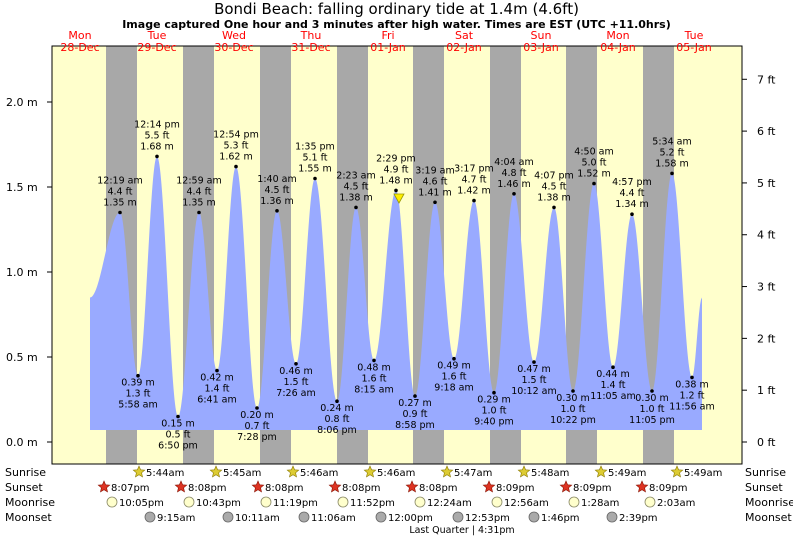 This screenshot has width=793, height=538. I want to click on tide-label: 11:05 am, so click(612, 396).